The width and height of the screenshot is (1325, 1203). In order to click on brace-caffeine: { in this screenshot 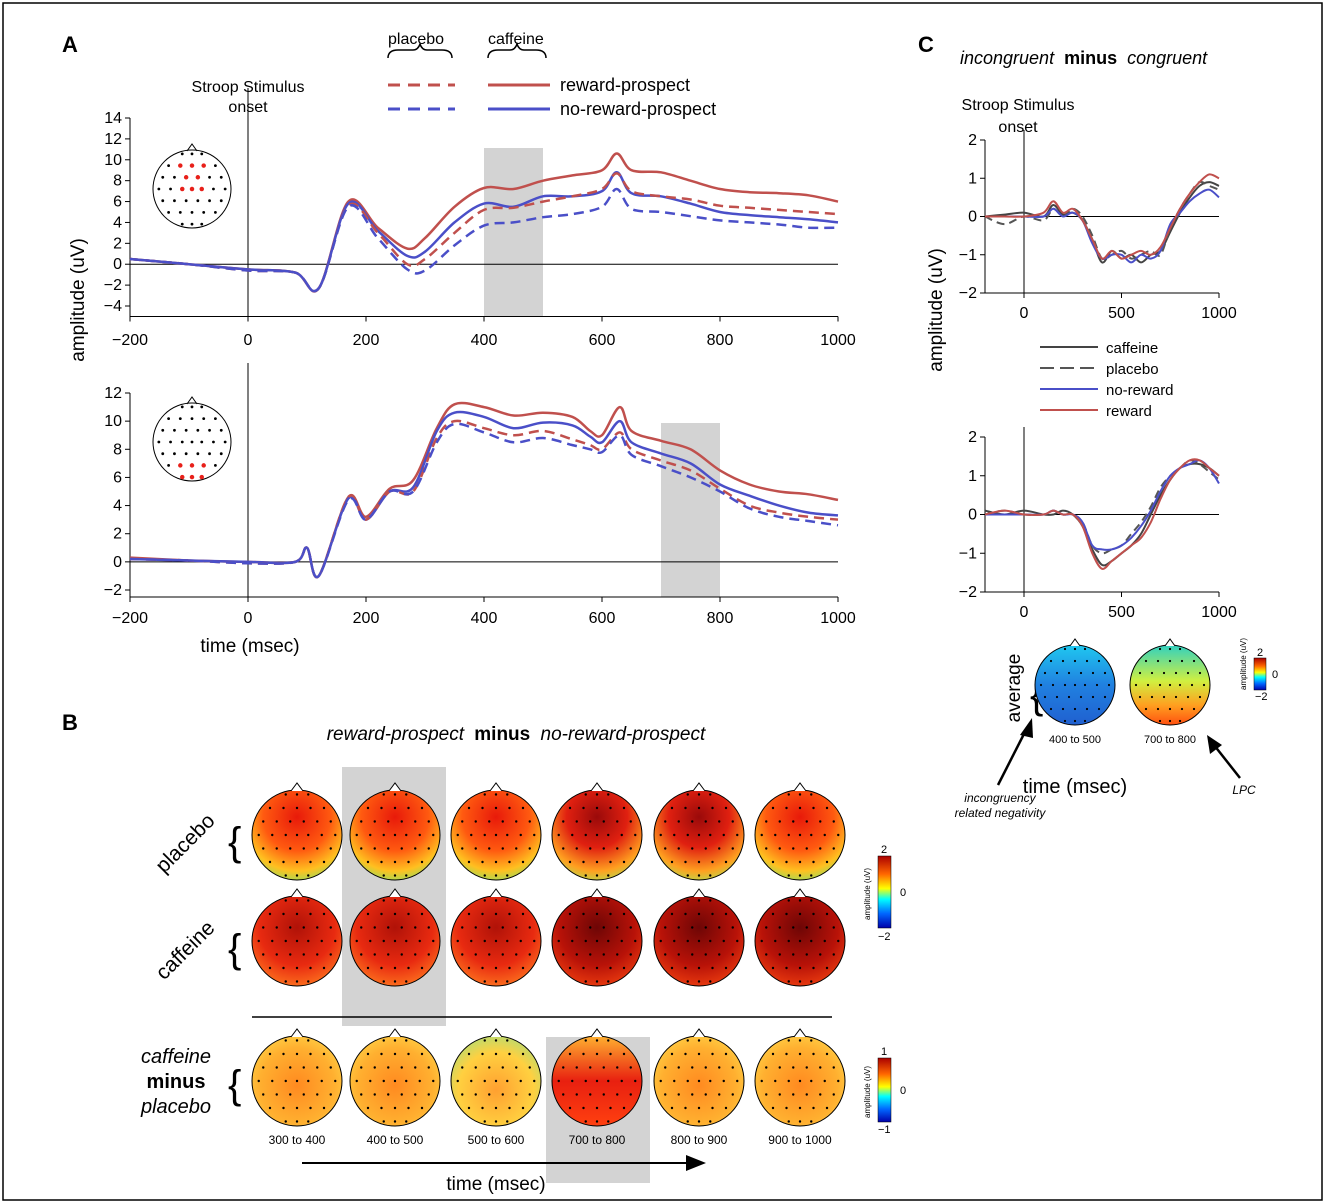, I will do `click(234, 949)`.